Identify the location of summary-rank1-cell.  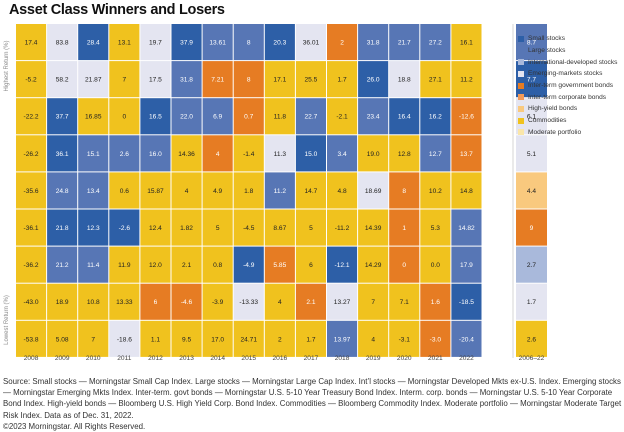
(531, 42).